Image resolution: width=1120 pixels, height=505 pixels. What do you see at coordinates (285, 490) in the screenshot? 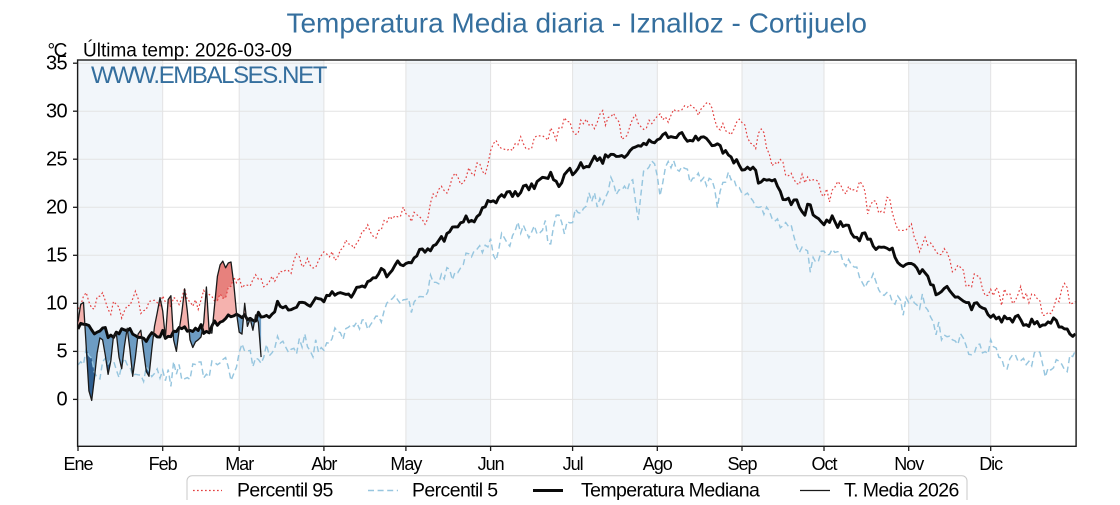
I see `svg-text: Percentil 95` at bounding box center [285, 490].